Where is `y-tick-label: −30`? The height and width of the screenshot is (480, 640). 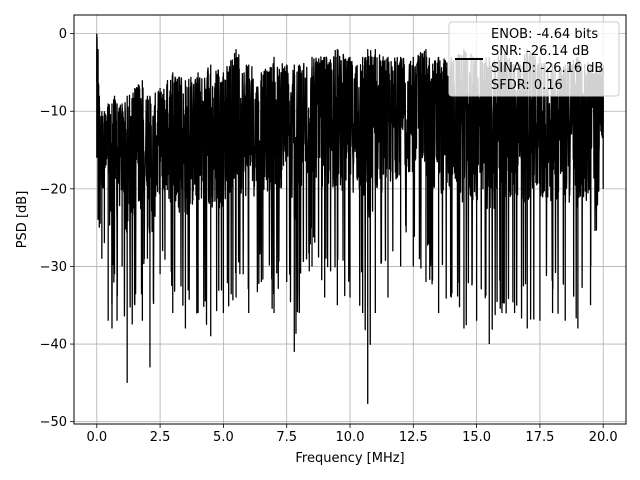
y-tick-label: −30 is located at coordinates (53, 267).